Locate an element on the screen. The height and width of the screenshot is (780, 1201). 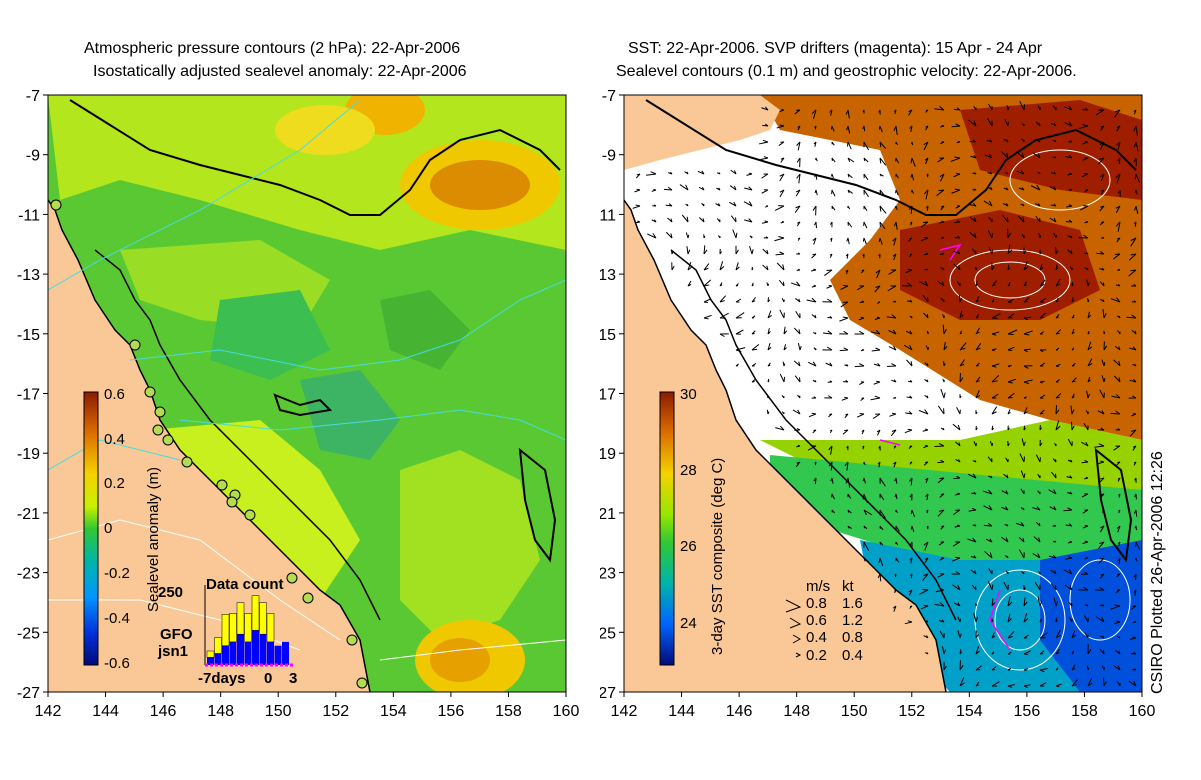
speed-legend-kt: 0.4 is located at coordinates (852, 655).